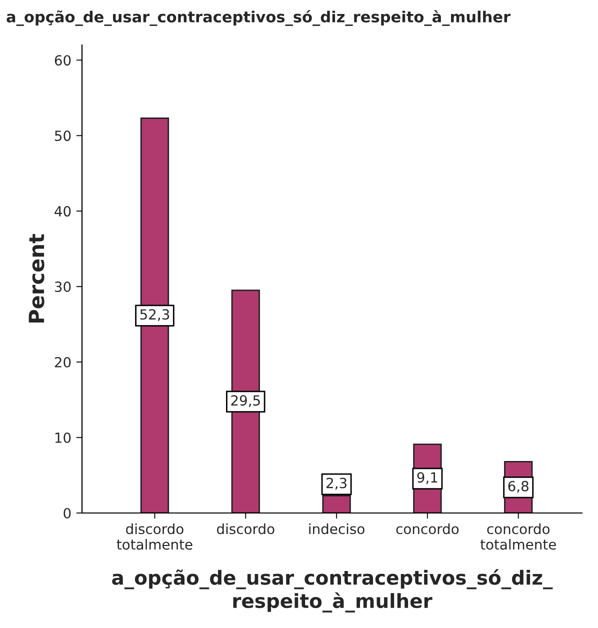 The width and height of the screenshot is (598, 628). I want to click on x-tick-label: discordo, so click(245, 528).